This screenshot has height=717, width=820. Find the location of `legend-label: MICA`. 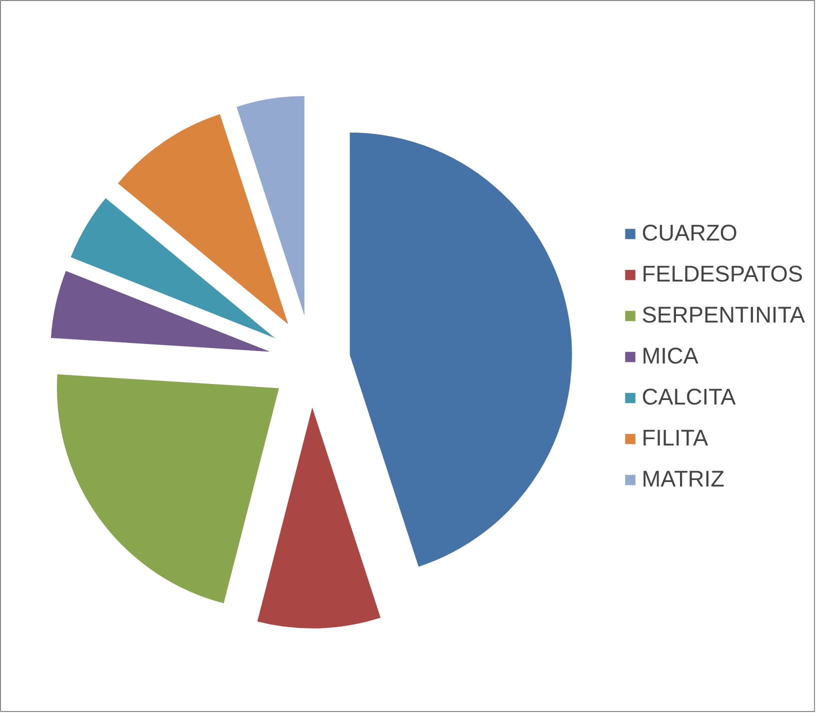

legend-label: MICA is located at coordinates (670, 356).